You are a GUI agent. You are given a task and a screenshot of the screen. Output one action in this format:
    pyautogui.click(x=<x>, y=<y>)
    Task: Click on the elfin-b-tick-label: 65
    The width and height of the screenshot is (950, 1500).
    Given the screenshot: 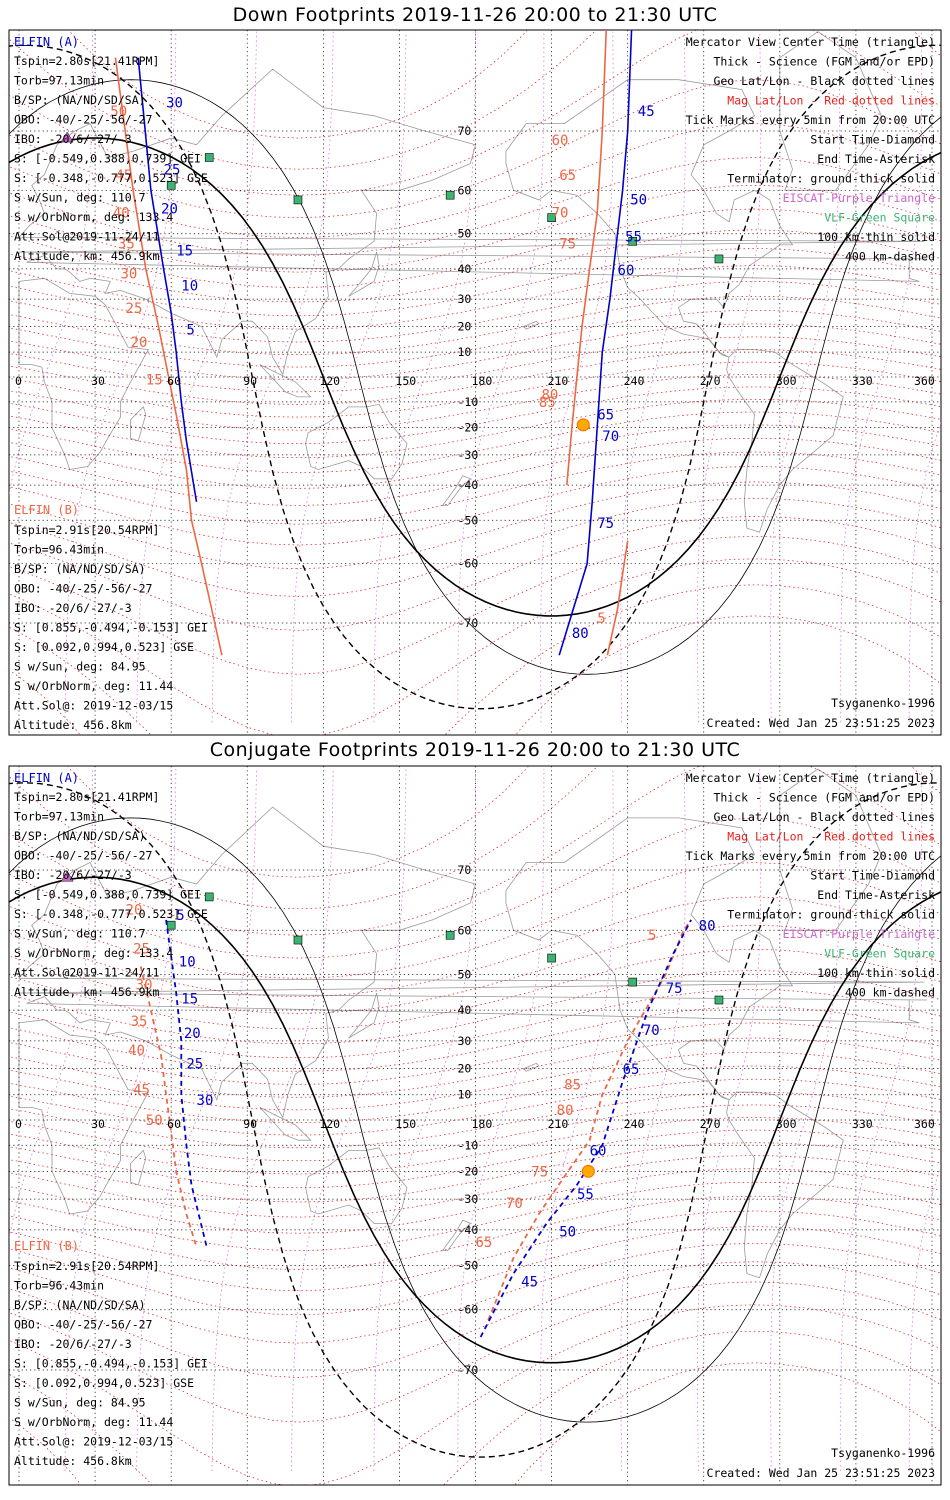 What is the action you would take?
    pyautogui.click(x=484, y=1243)
    